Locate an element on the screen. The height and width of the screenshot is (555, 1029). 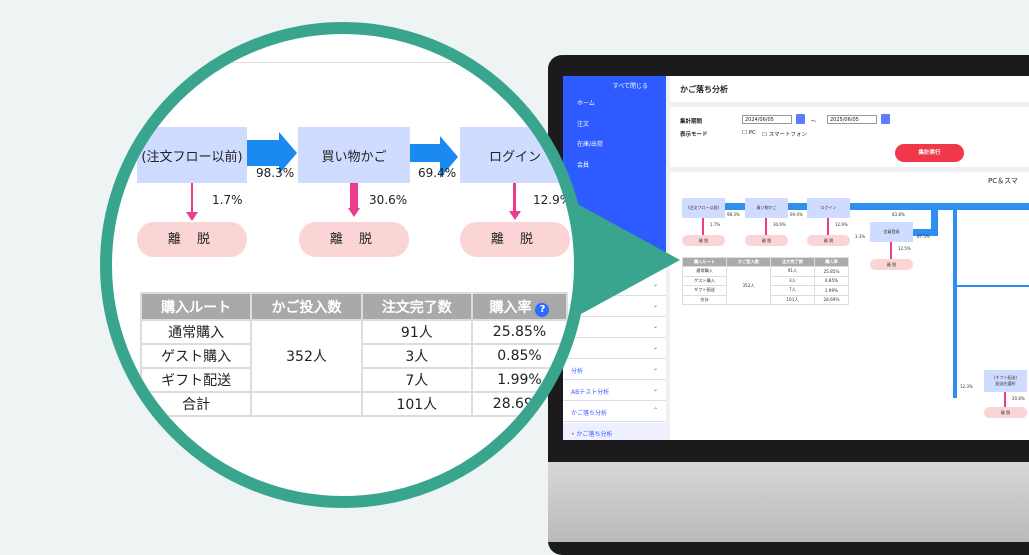
transition-pct: 87.5% is located at coordinates (923, 236).